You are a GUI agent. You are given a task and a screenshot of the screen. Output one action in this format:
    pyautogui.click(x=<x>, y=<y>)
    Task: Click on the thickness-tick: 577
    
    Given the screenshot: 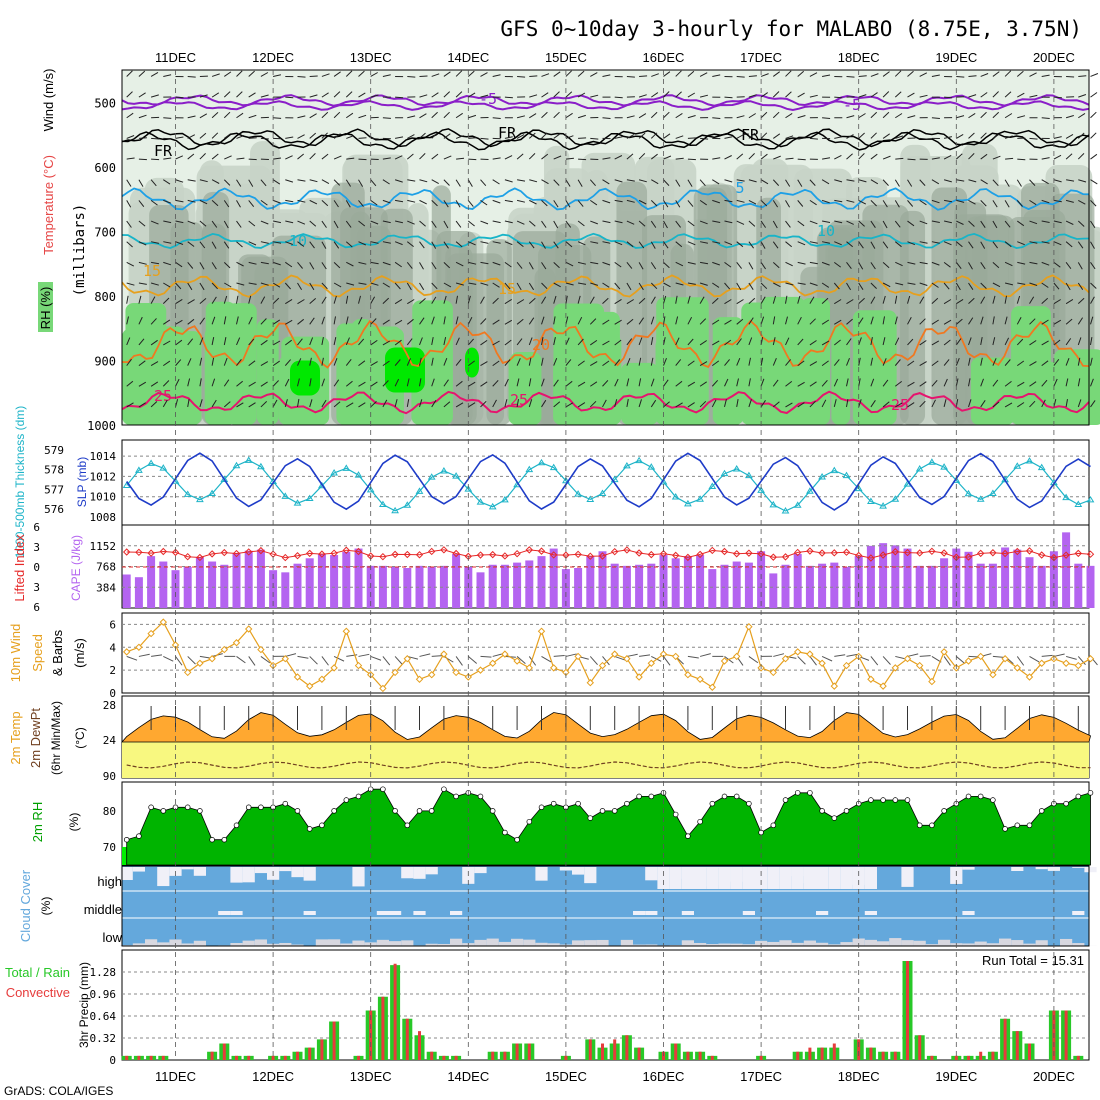 What is the action you would take?
    pyautogui.click(x=54, y=489)
    